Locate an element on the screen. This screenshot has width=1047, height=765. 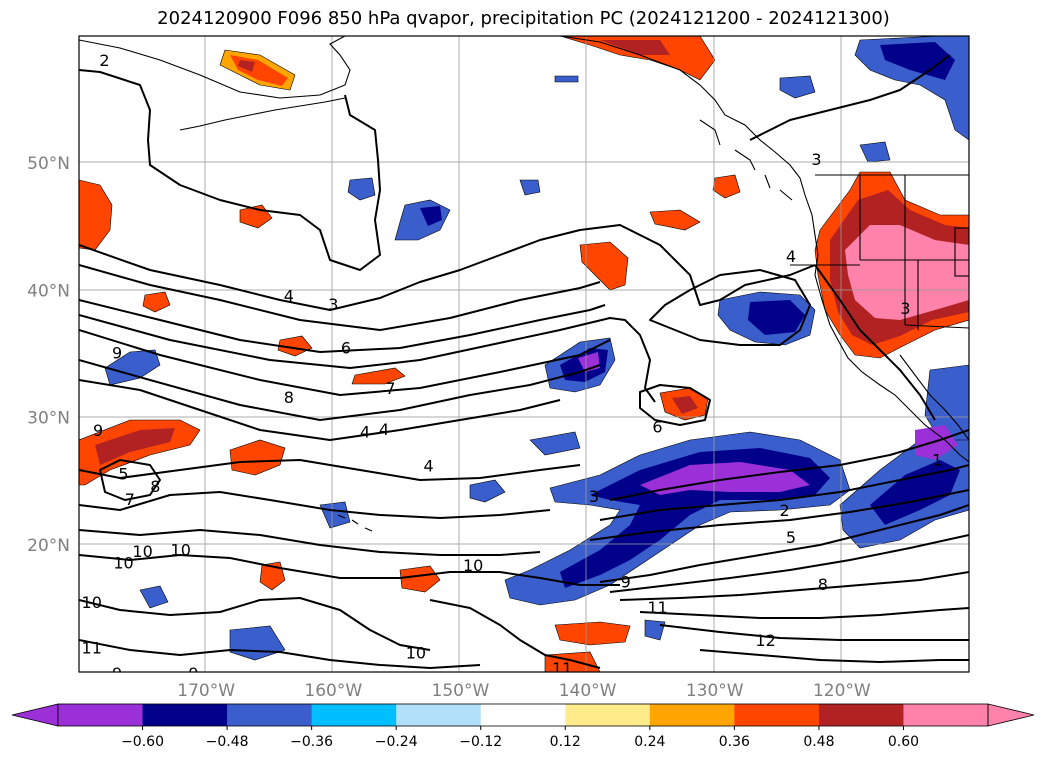
longitude-tick-label: 140°W is located at coordinates (588, 691).